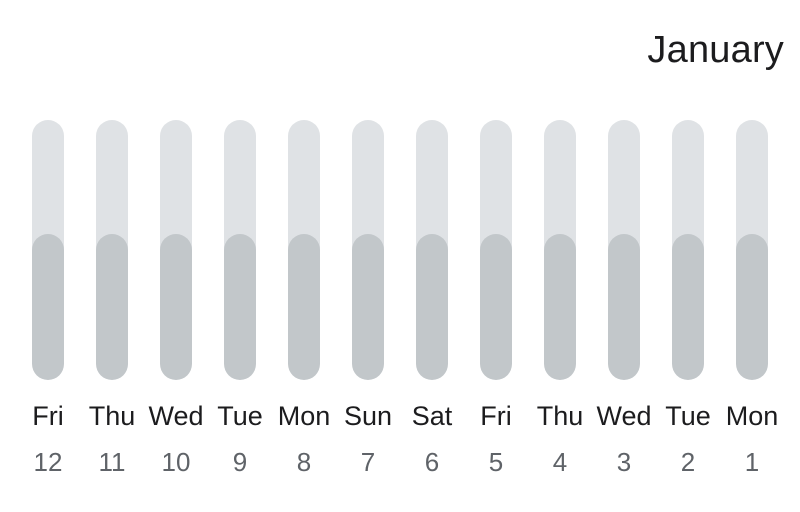 Image resolution: width=800 pixels, height=512 pixels. I want to click on day-column: Wed 3, so click(624, 300).